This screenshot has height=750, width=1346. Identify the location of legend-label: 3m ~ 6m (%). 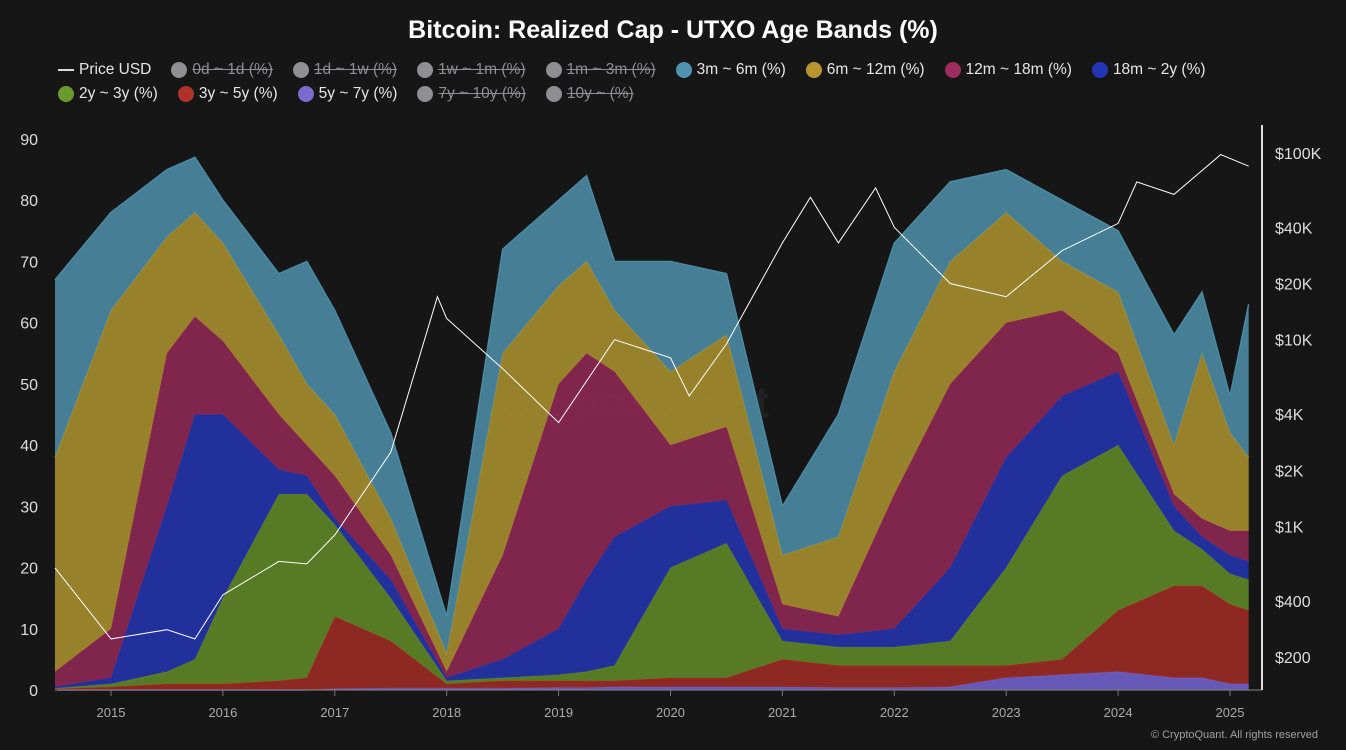
(741, 69).